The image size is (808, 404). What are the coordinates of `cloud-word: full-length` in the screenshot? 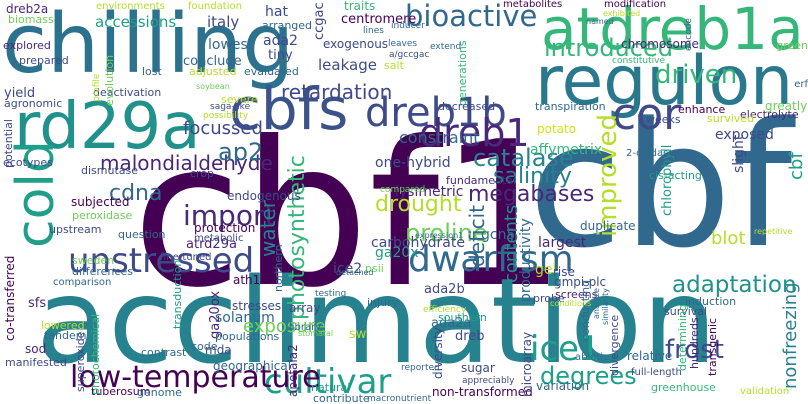 It's located at (656, 372).